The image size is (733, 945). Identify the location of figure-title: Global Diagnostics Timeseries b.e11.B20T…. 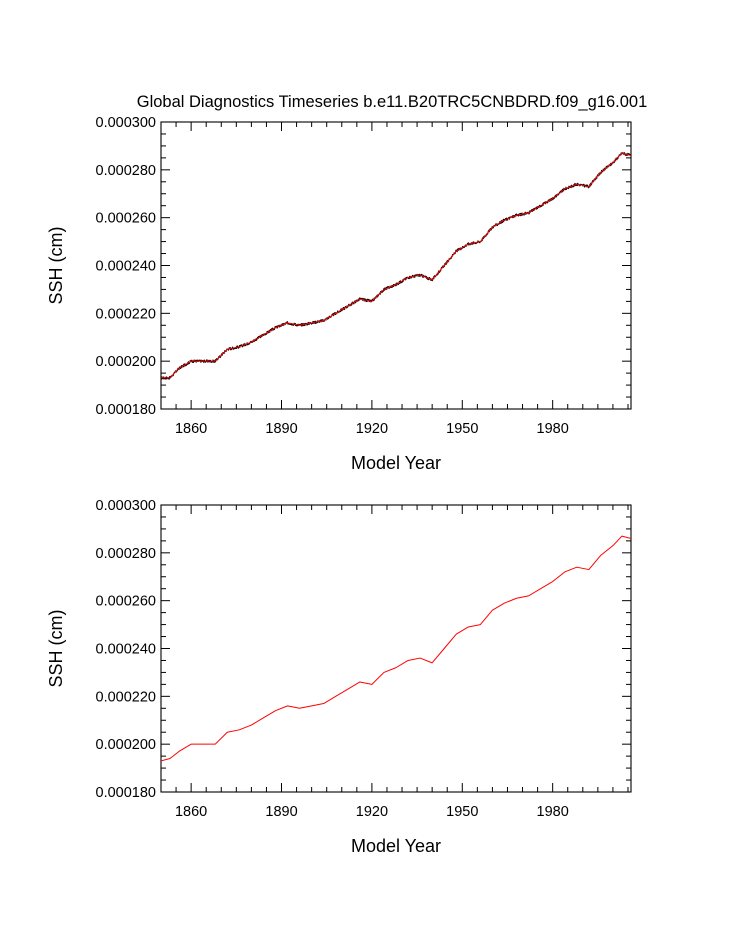
(392, 102).